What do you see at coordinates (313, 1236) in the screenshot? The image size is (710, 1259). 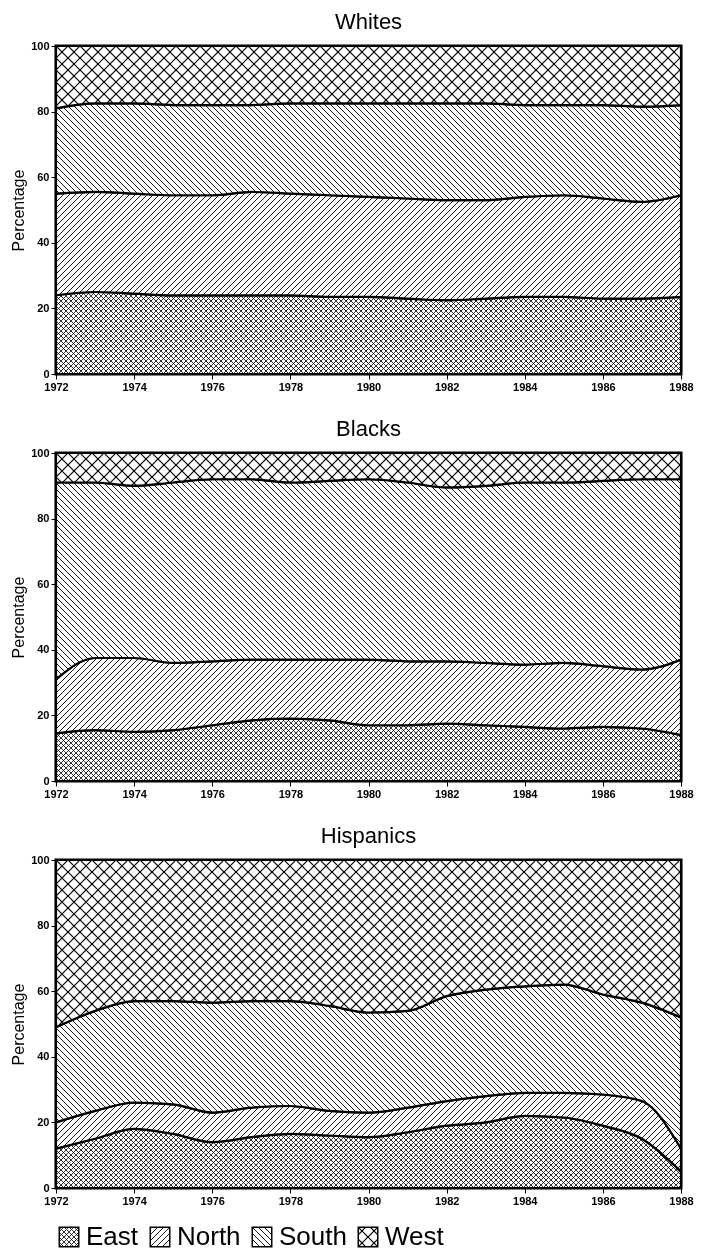 I see `legend-label: South` at bounding box center [313, 1236].